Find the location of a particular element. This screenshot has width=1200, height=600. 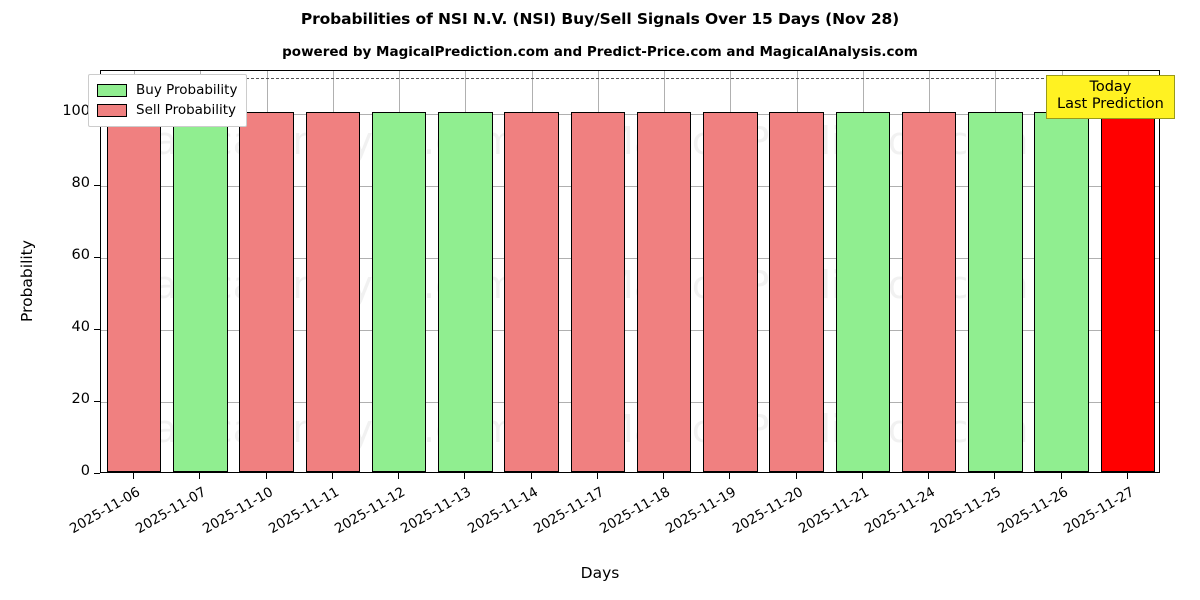

y-tick-label: 60 is located at coordinates (80, 255).